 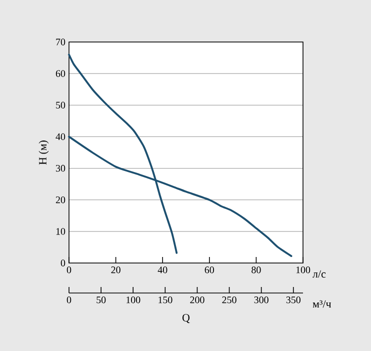 What do you see at coordinates (61, 168) in the screenshot?
I see `y-tick-label: 30` at bounding box center [61, 168].